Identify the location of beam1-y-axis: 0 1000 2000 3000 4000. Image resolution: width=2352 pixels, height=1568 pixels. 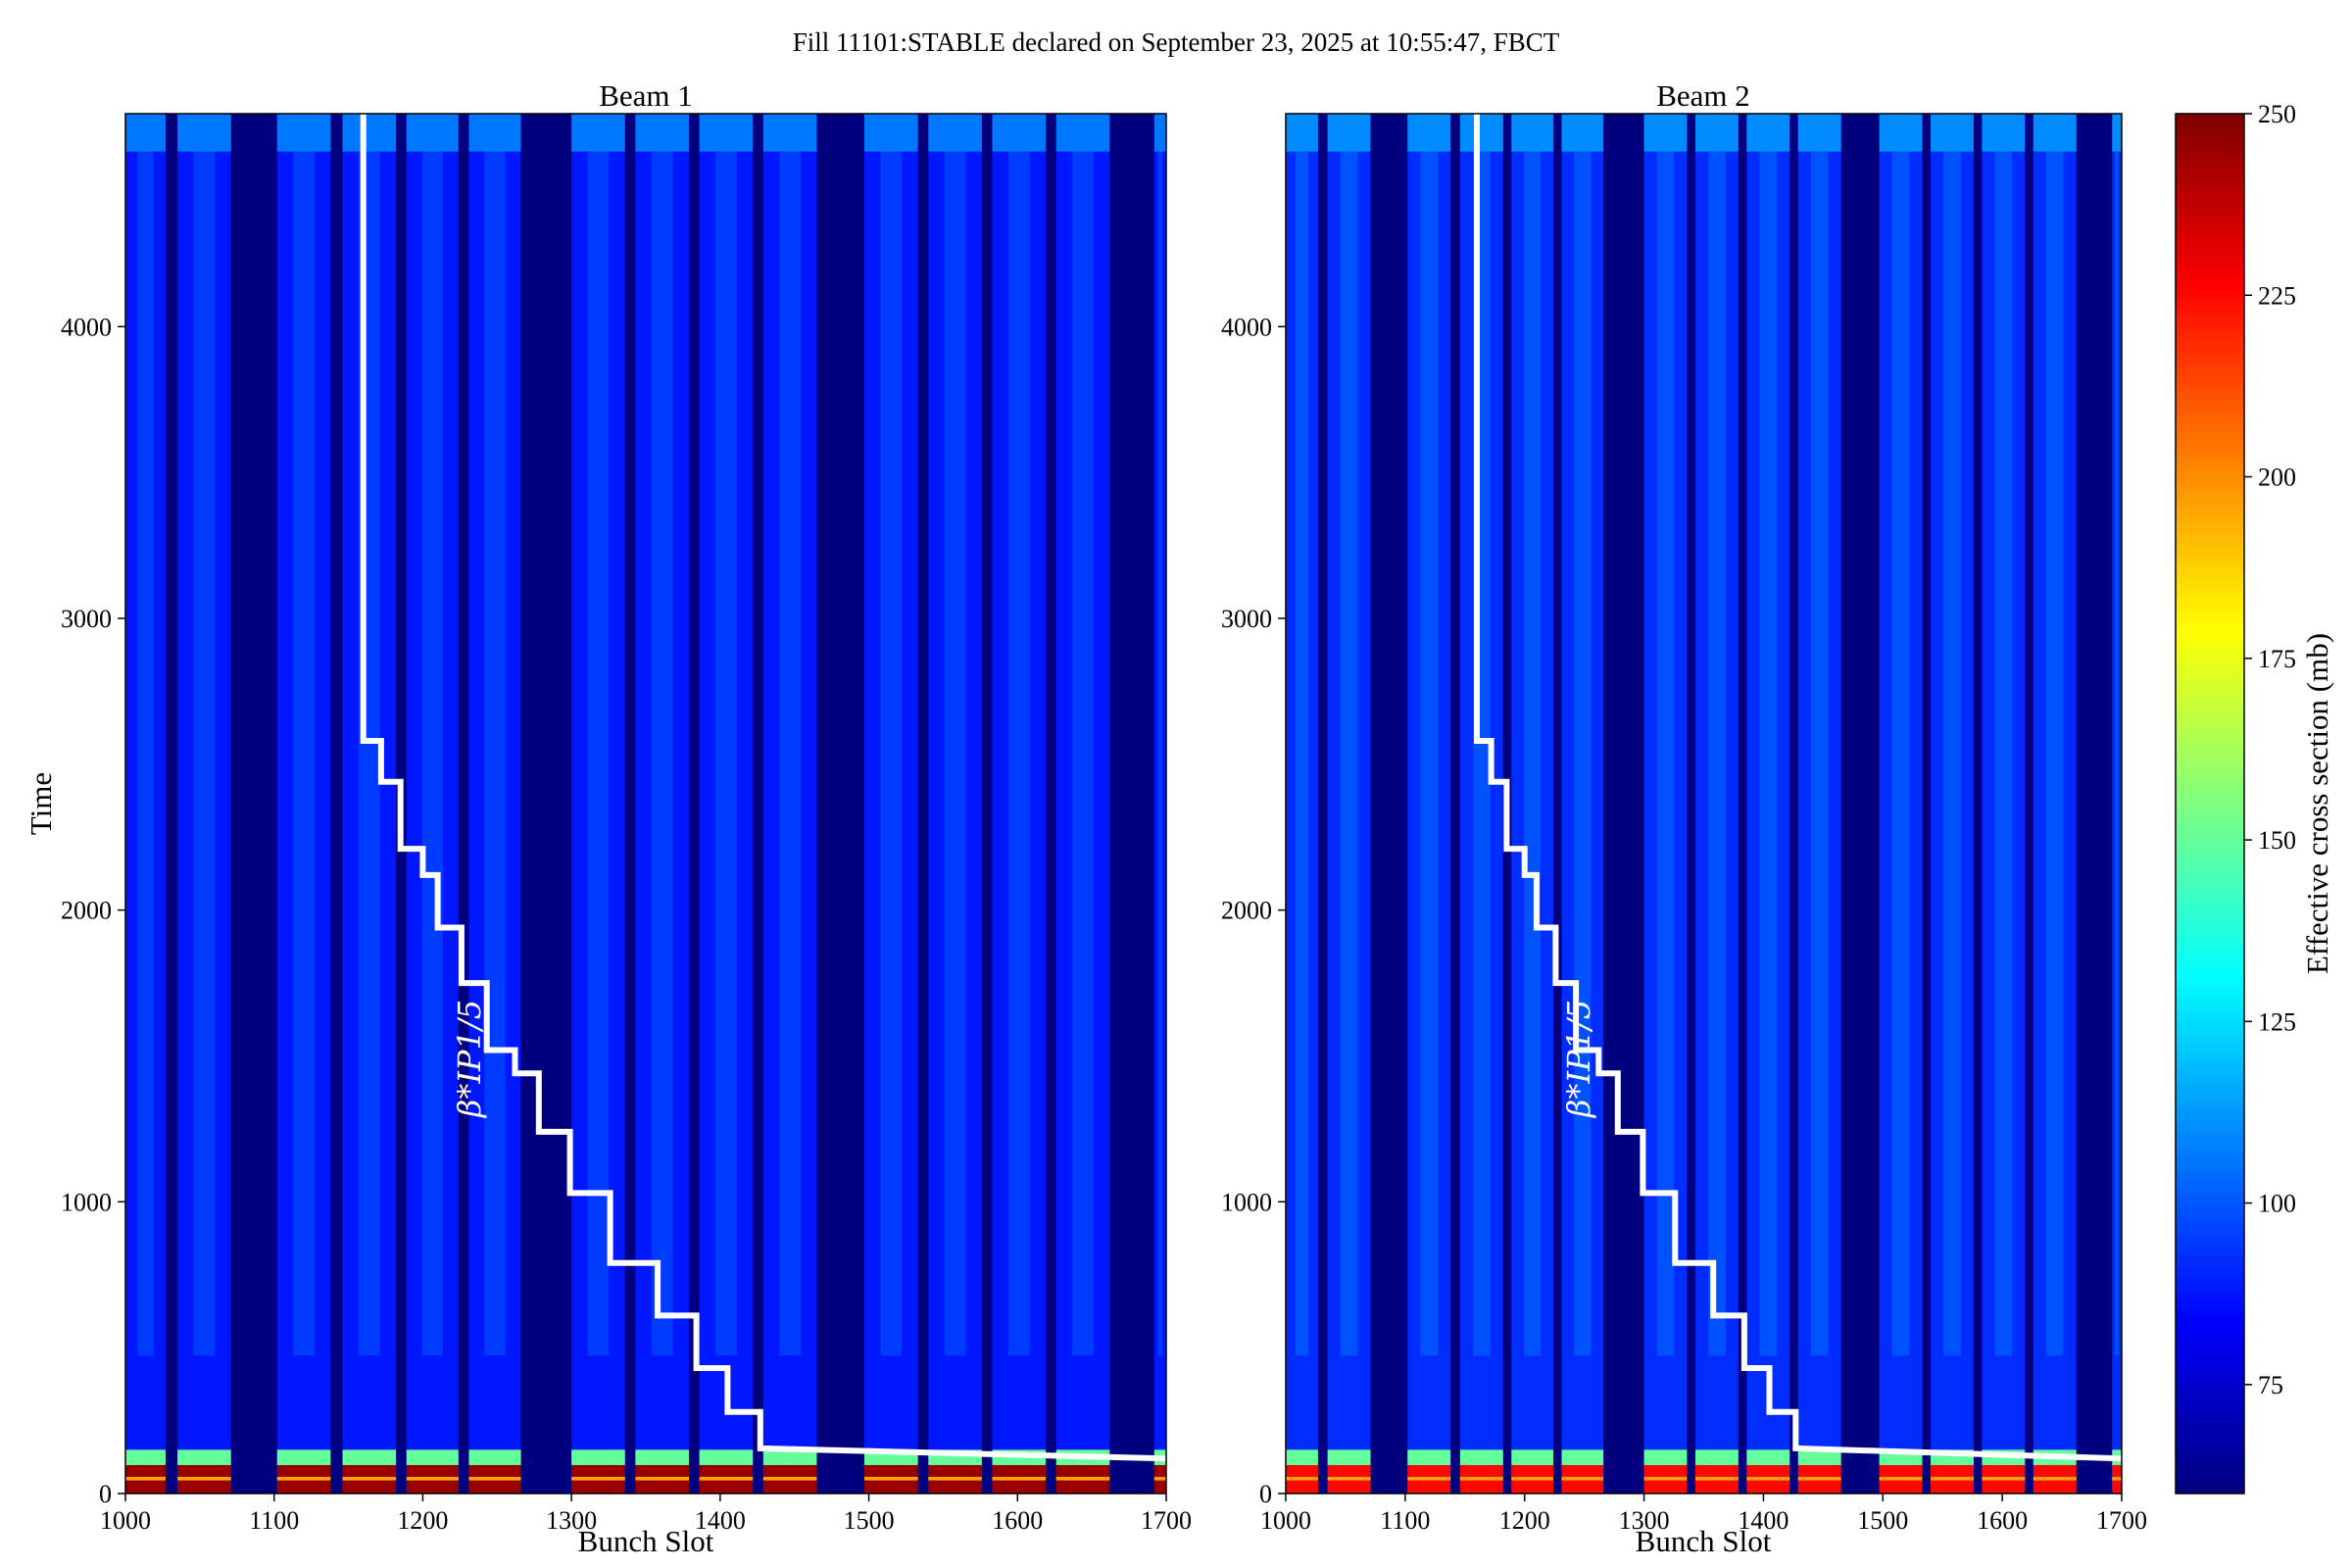
(93, 910).